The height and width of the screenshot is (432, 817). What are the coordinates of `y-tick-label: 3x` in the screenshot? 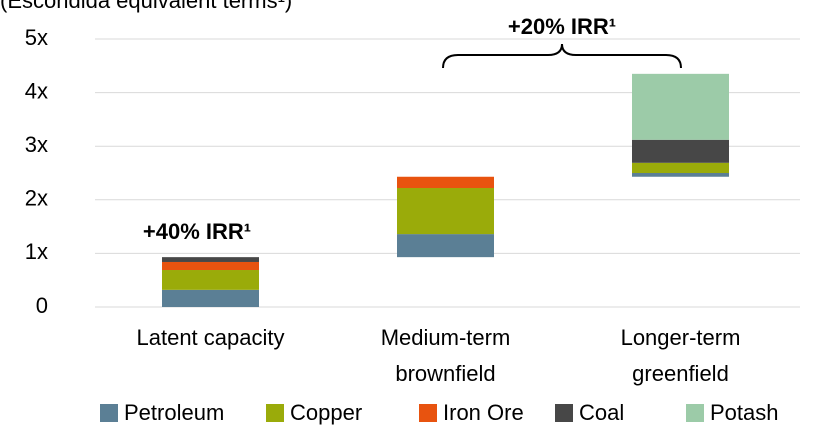 It's located at (36, 144).